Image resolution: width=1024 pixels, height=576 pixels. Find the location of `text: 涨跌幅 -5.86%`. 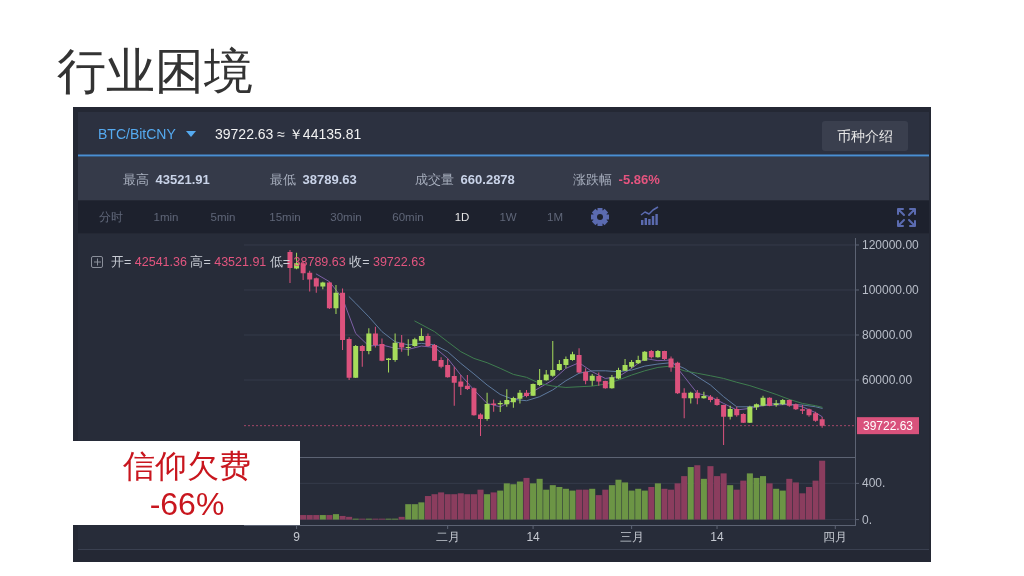

text: 涨跌幅 -5.86% is located at coordinates (617, 179).